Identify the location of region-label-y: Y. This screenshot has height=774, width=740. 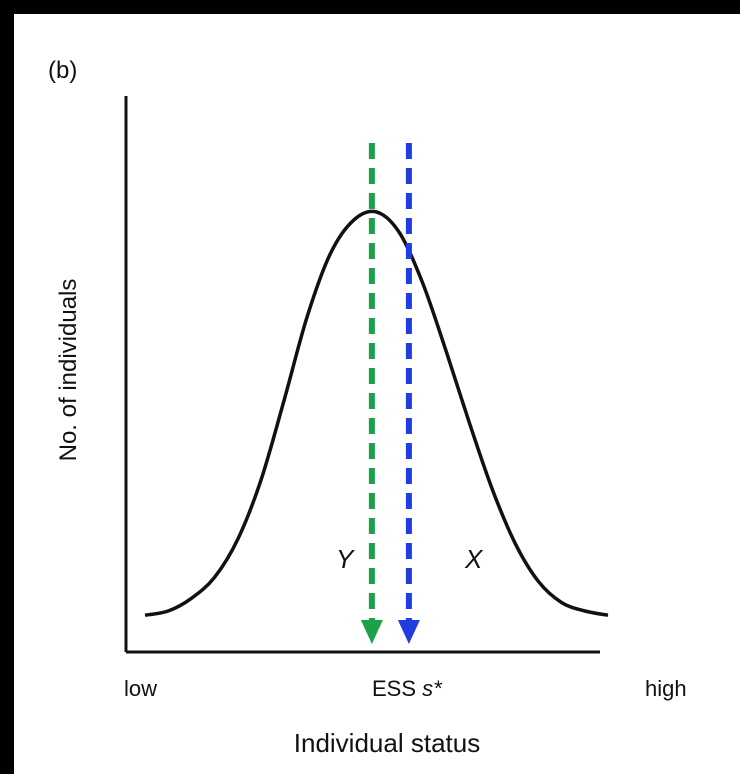
(345, 559).